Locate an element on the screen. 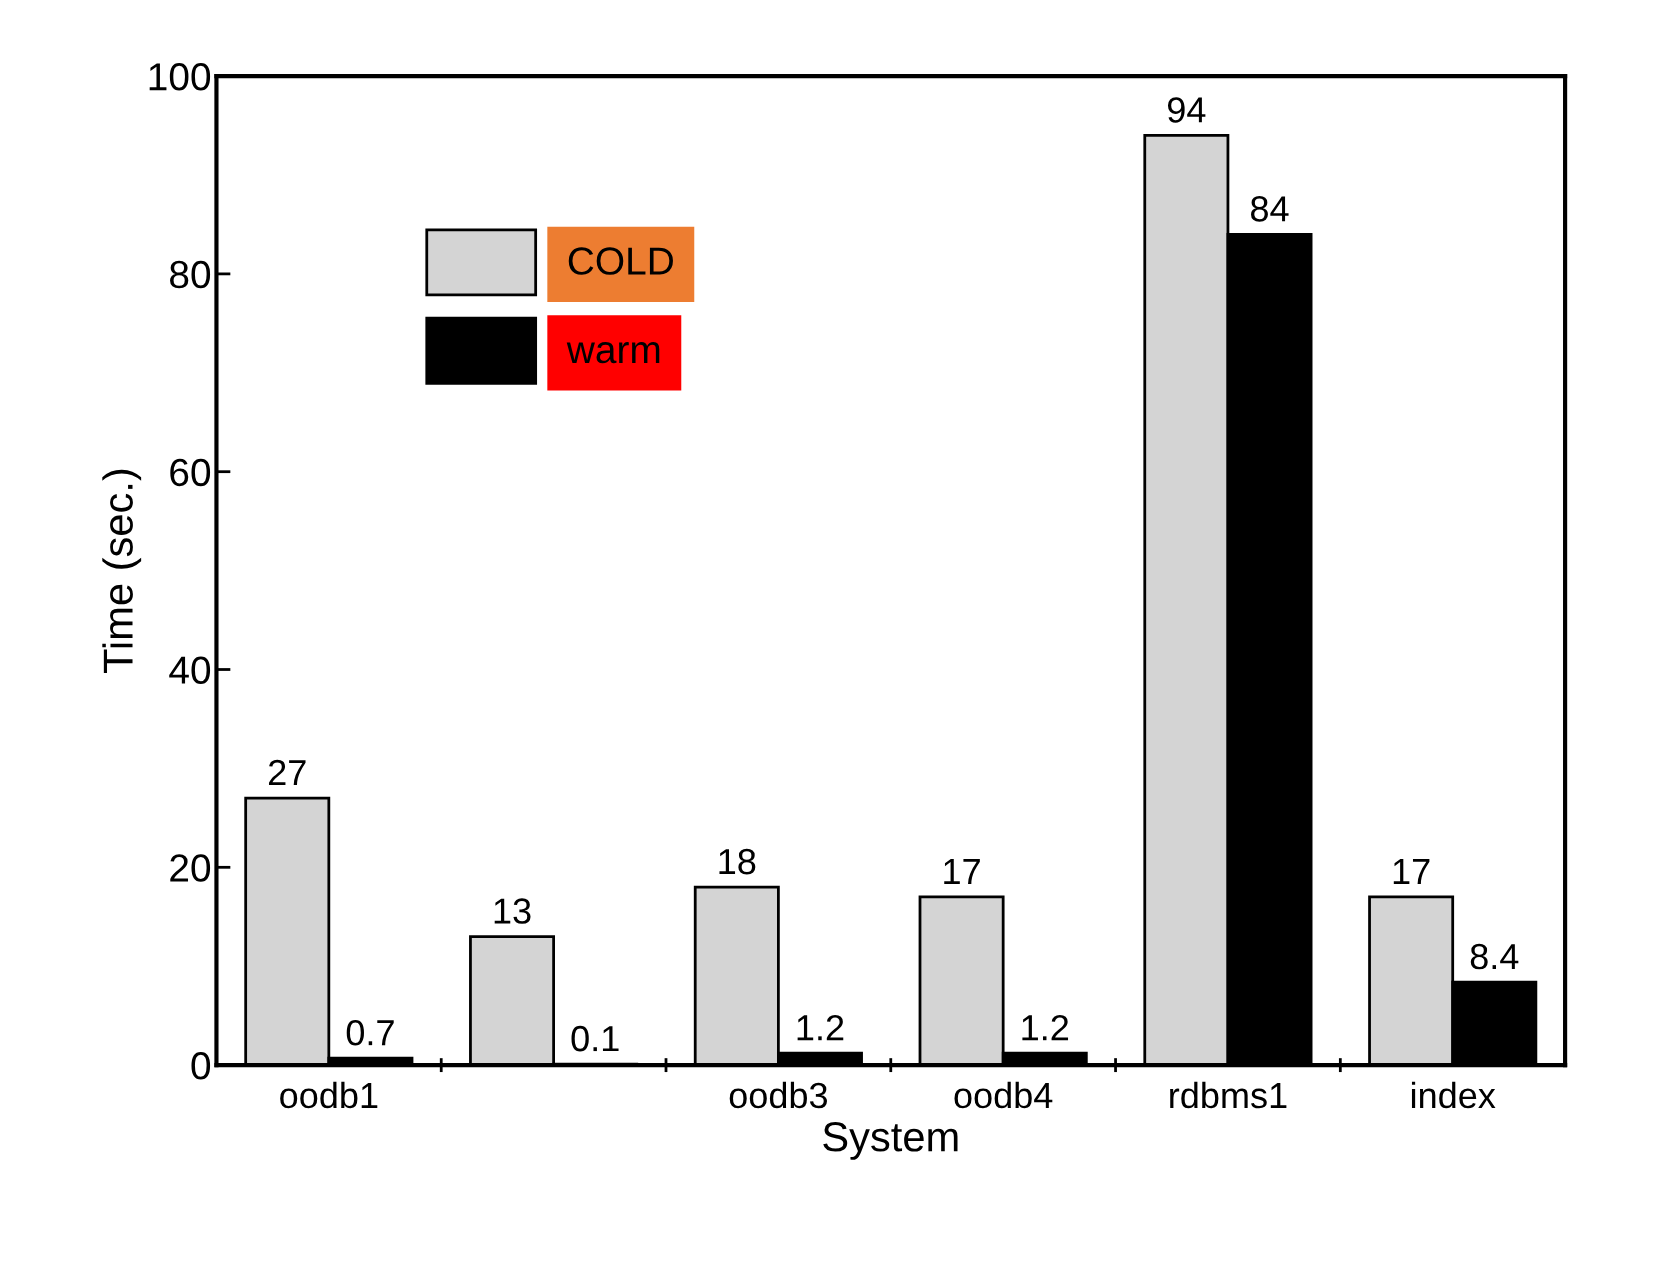  y-tick-label: 80 is located at coordinates (190, 274).